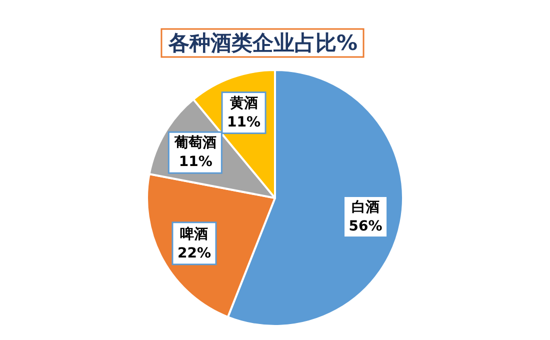 The width and height of the screenshot is (550, 340). I want to click on slice-label: 白酒, so click(366, 207).